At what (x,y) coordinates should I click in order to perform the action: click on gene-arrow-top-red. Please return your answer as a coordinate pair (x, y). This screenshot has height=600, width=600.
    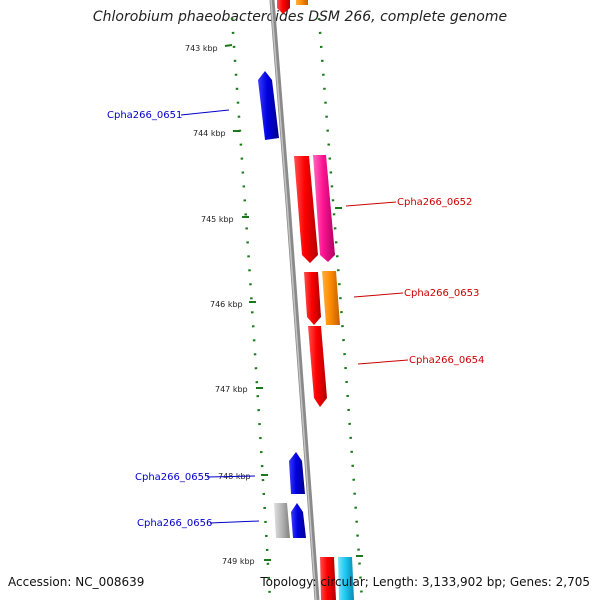
    Looking at the image, I should click on (283, 7).